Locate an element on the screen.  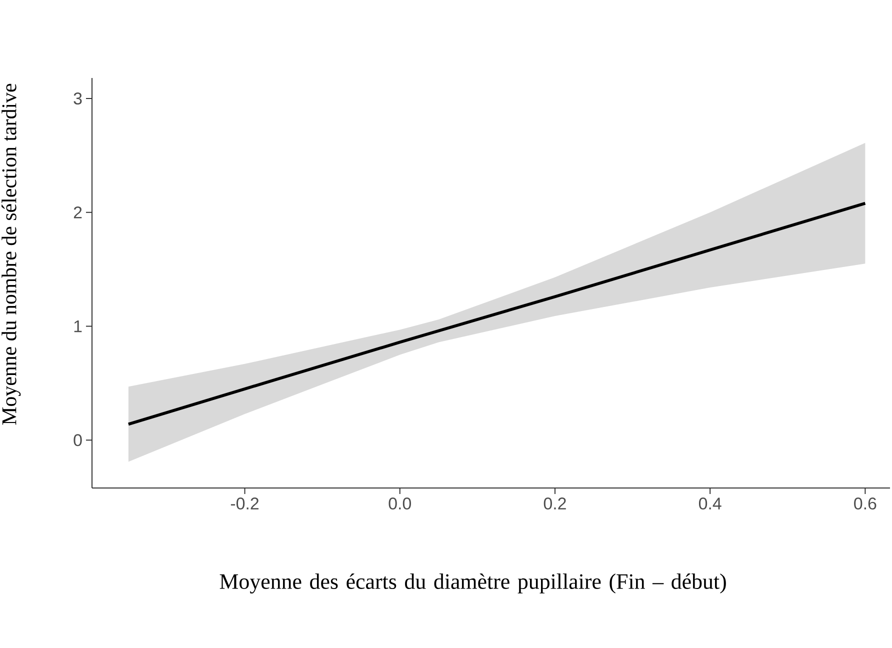
x-axis-title: Moyenne des écarts du diamètre pupillaire (Fin – début) is located at coordinates (473, 584).